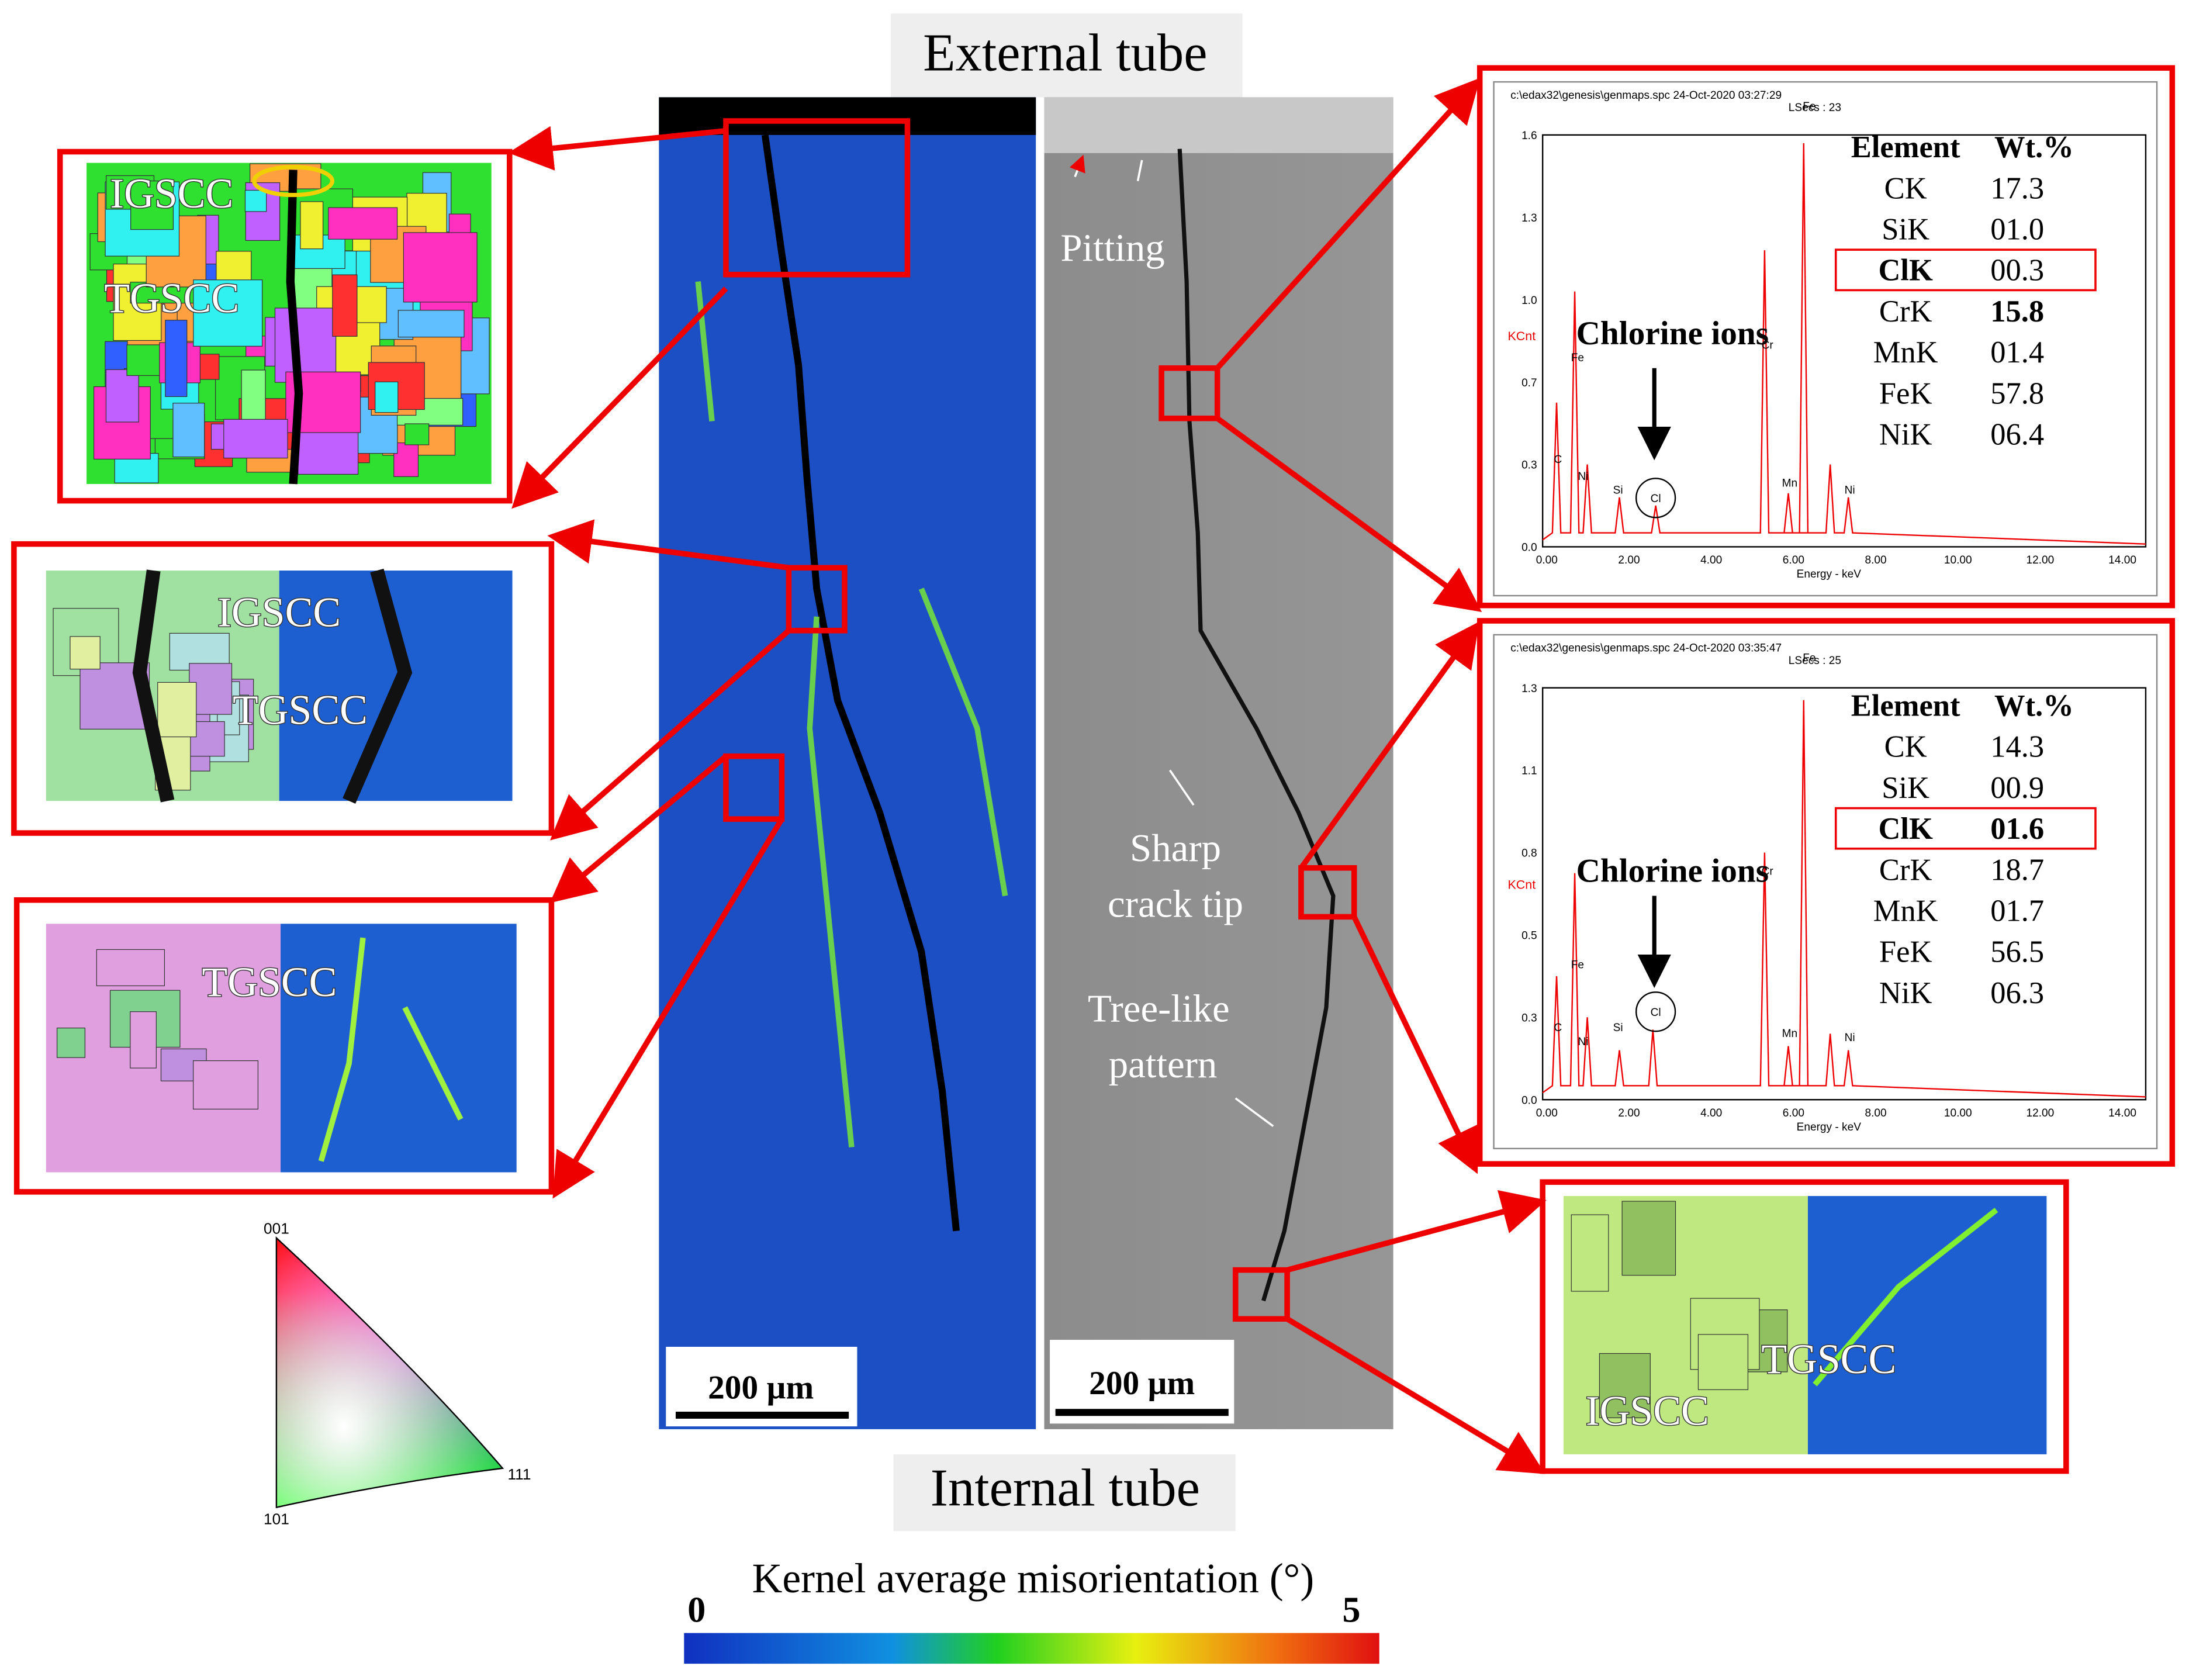 This screenshot has width=2189, height=1680. Describe the element at coordinates (2017, 188) in the screenshot. I see `table-cell: 17.3` at that location.